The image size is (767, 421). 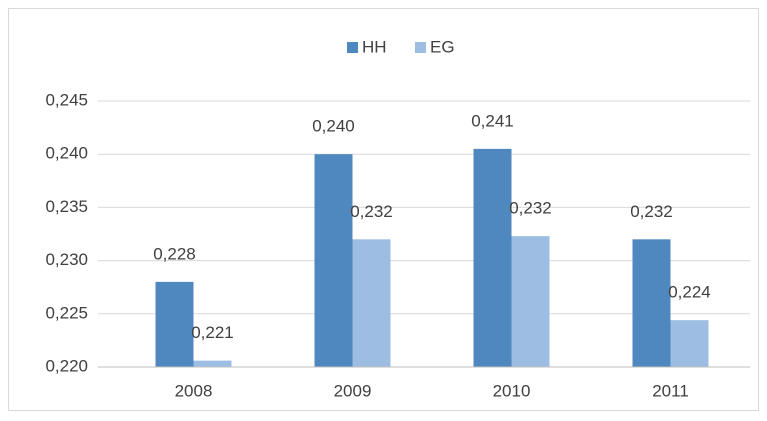 I want to click on x-tick-label: 2008, so click(x=194, y=390).